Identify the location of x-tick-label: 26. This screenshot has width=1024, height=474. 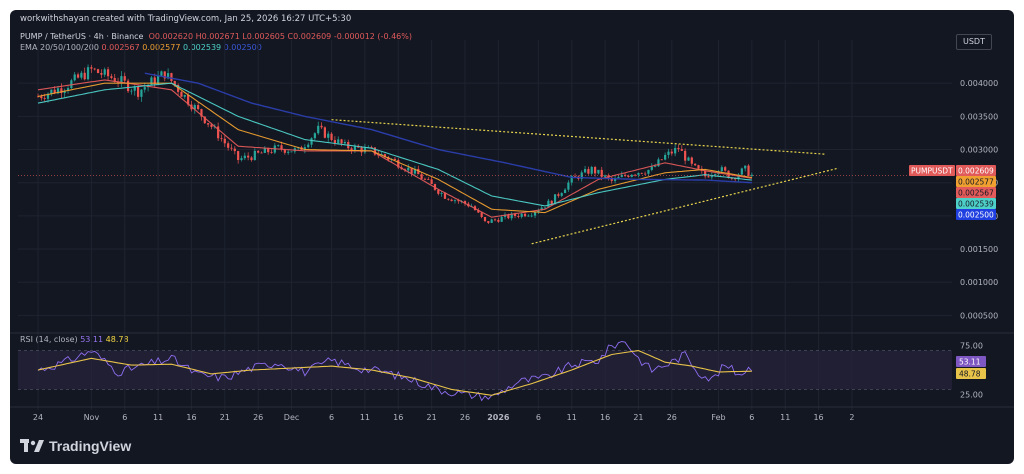
(258, 417).